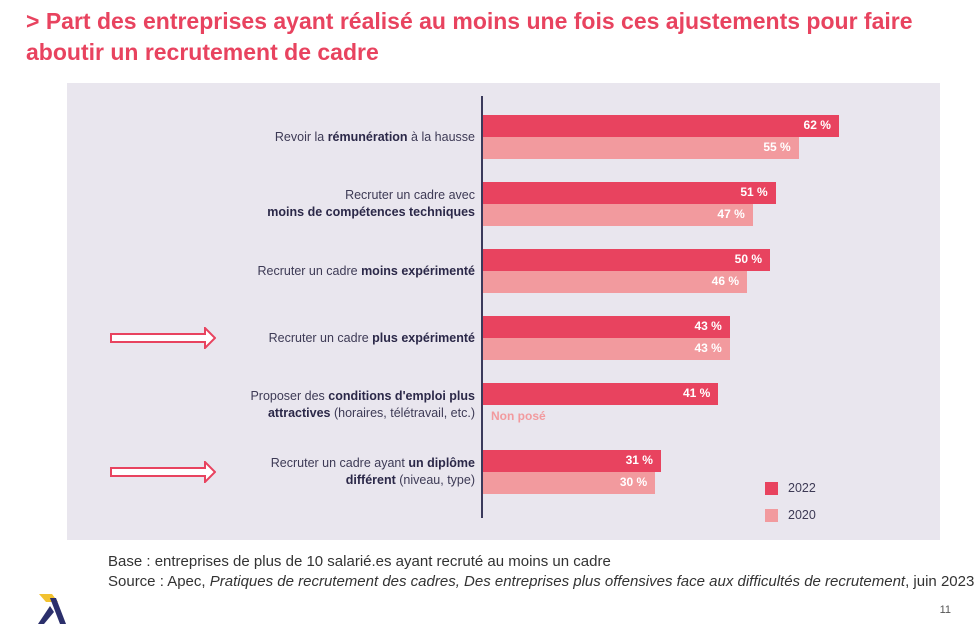 The width and height of the screenshot is (979, 632). Describe the element at coordinates (661, 126) in the screenshot. I see `bar-2022: 62 %` at that location.